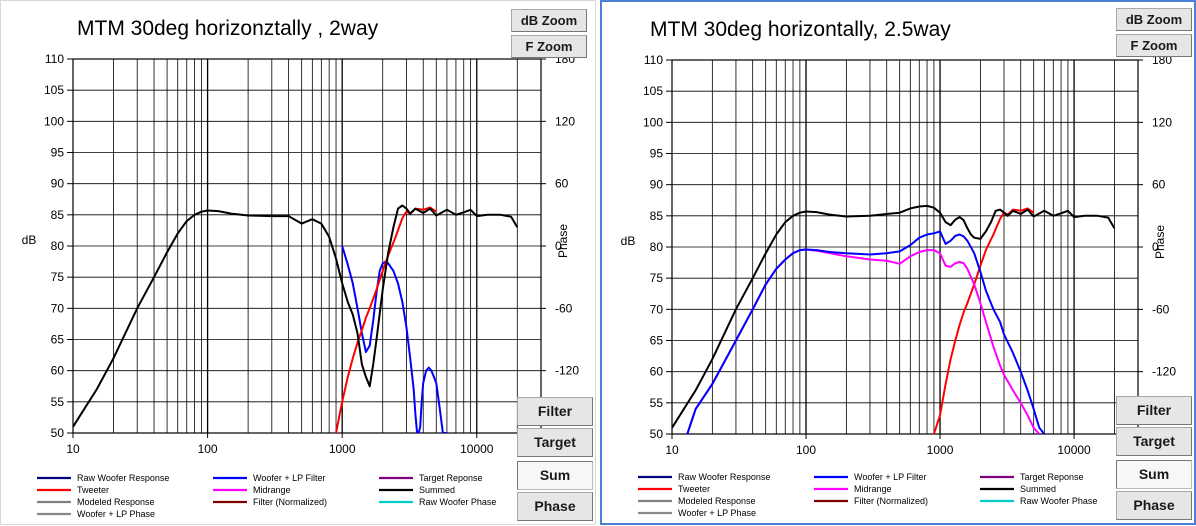 This screenshot has width=1196, height=526. I want to click on series-line-midrange, so click(863, 341).